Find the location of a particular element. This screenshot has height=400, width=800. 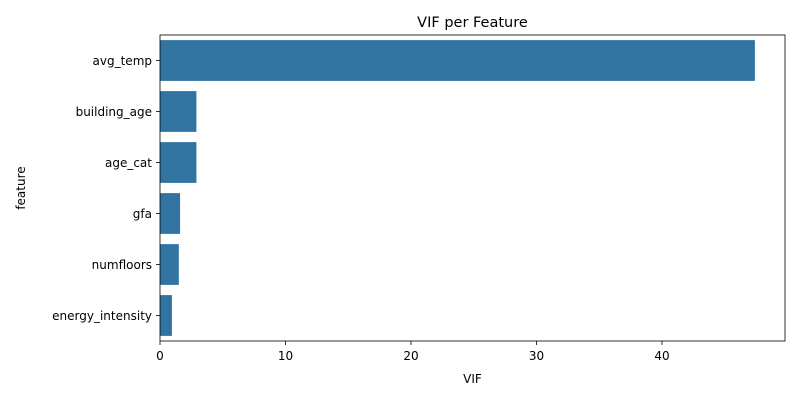

y-tick-label: avg_temp is located at coordinates (122, 61).